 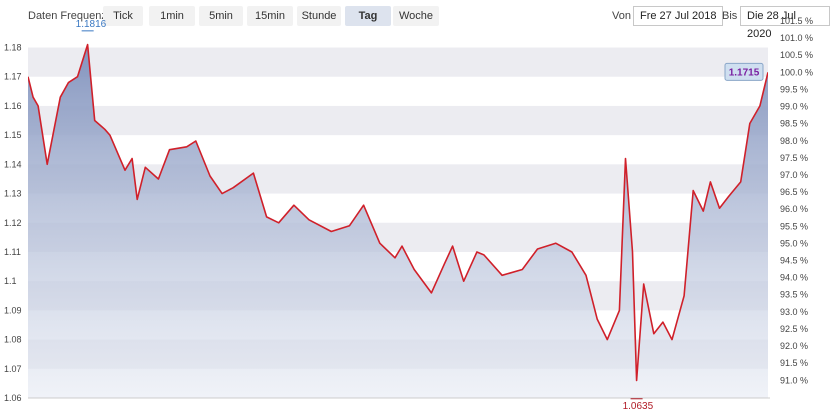 What do you see at coordinates (13, 164) in the screenshot?
I see `y-tick-label: 1.14` at bounding box center [13, 164].